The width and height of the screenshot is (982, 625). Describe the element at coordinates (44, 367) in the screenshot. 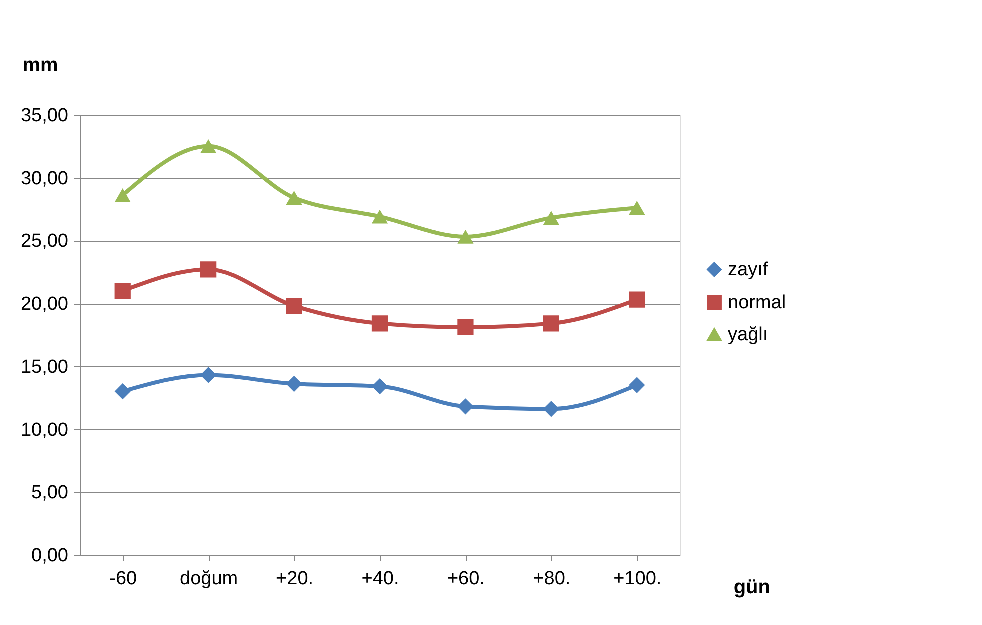

I see `y-tick-label: 15,00` at that location.